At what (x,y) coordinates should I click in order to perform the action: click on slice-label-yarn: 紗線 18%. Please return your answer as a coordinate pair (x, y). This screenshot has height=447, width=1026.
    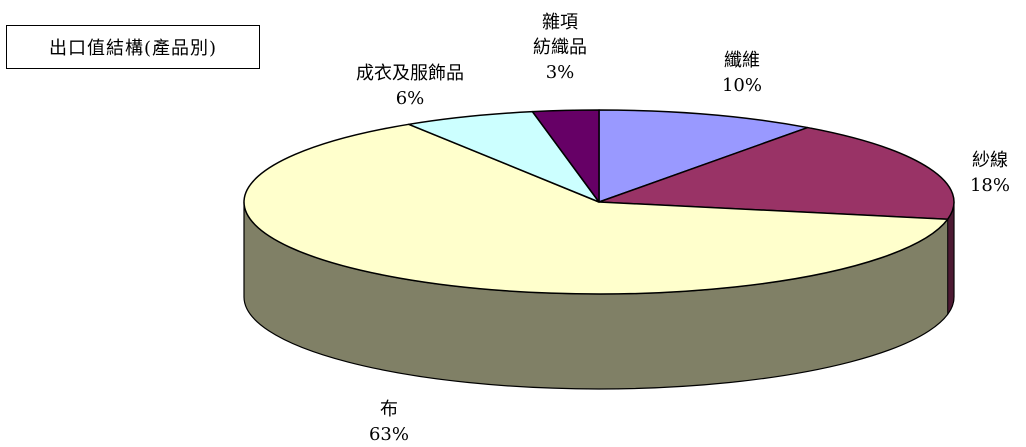
    Looking at the image, I should click on (990, 173).